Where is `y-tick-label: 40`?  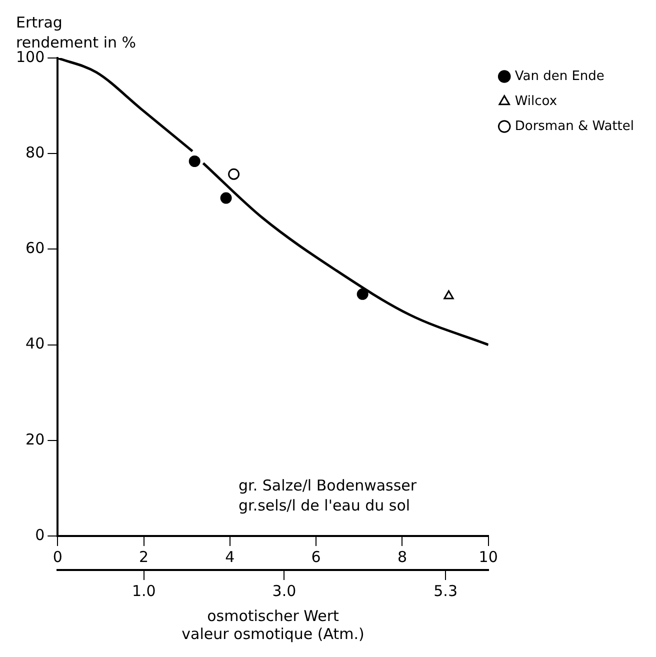
y-tick-label: 40 is located at coordinates (35, 343).